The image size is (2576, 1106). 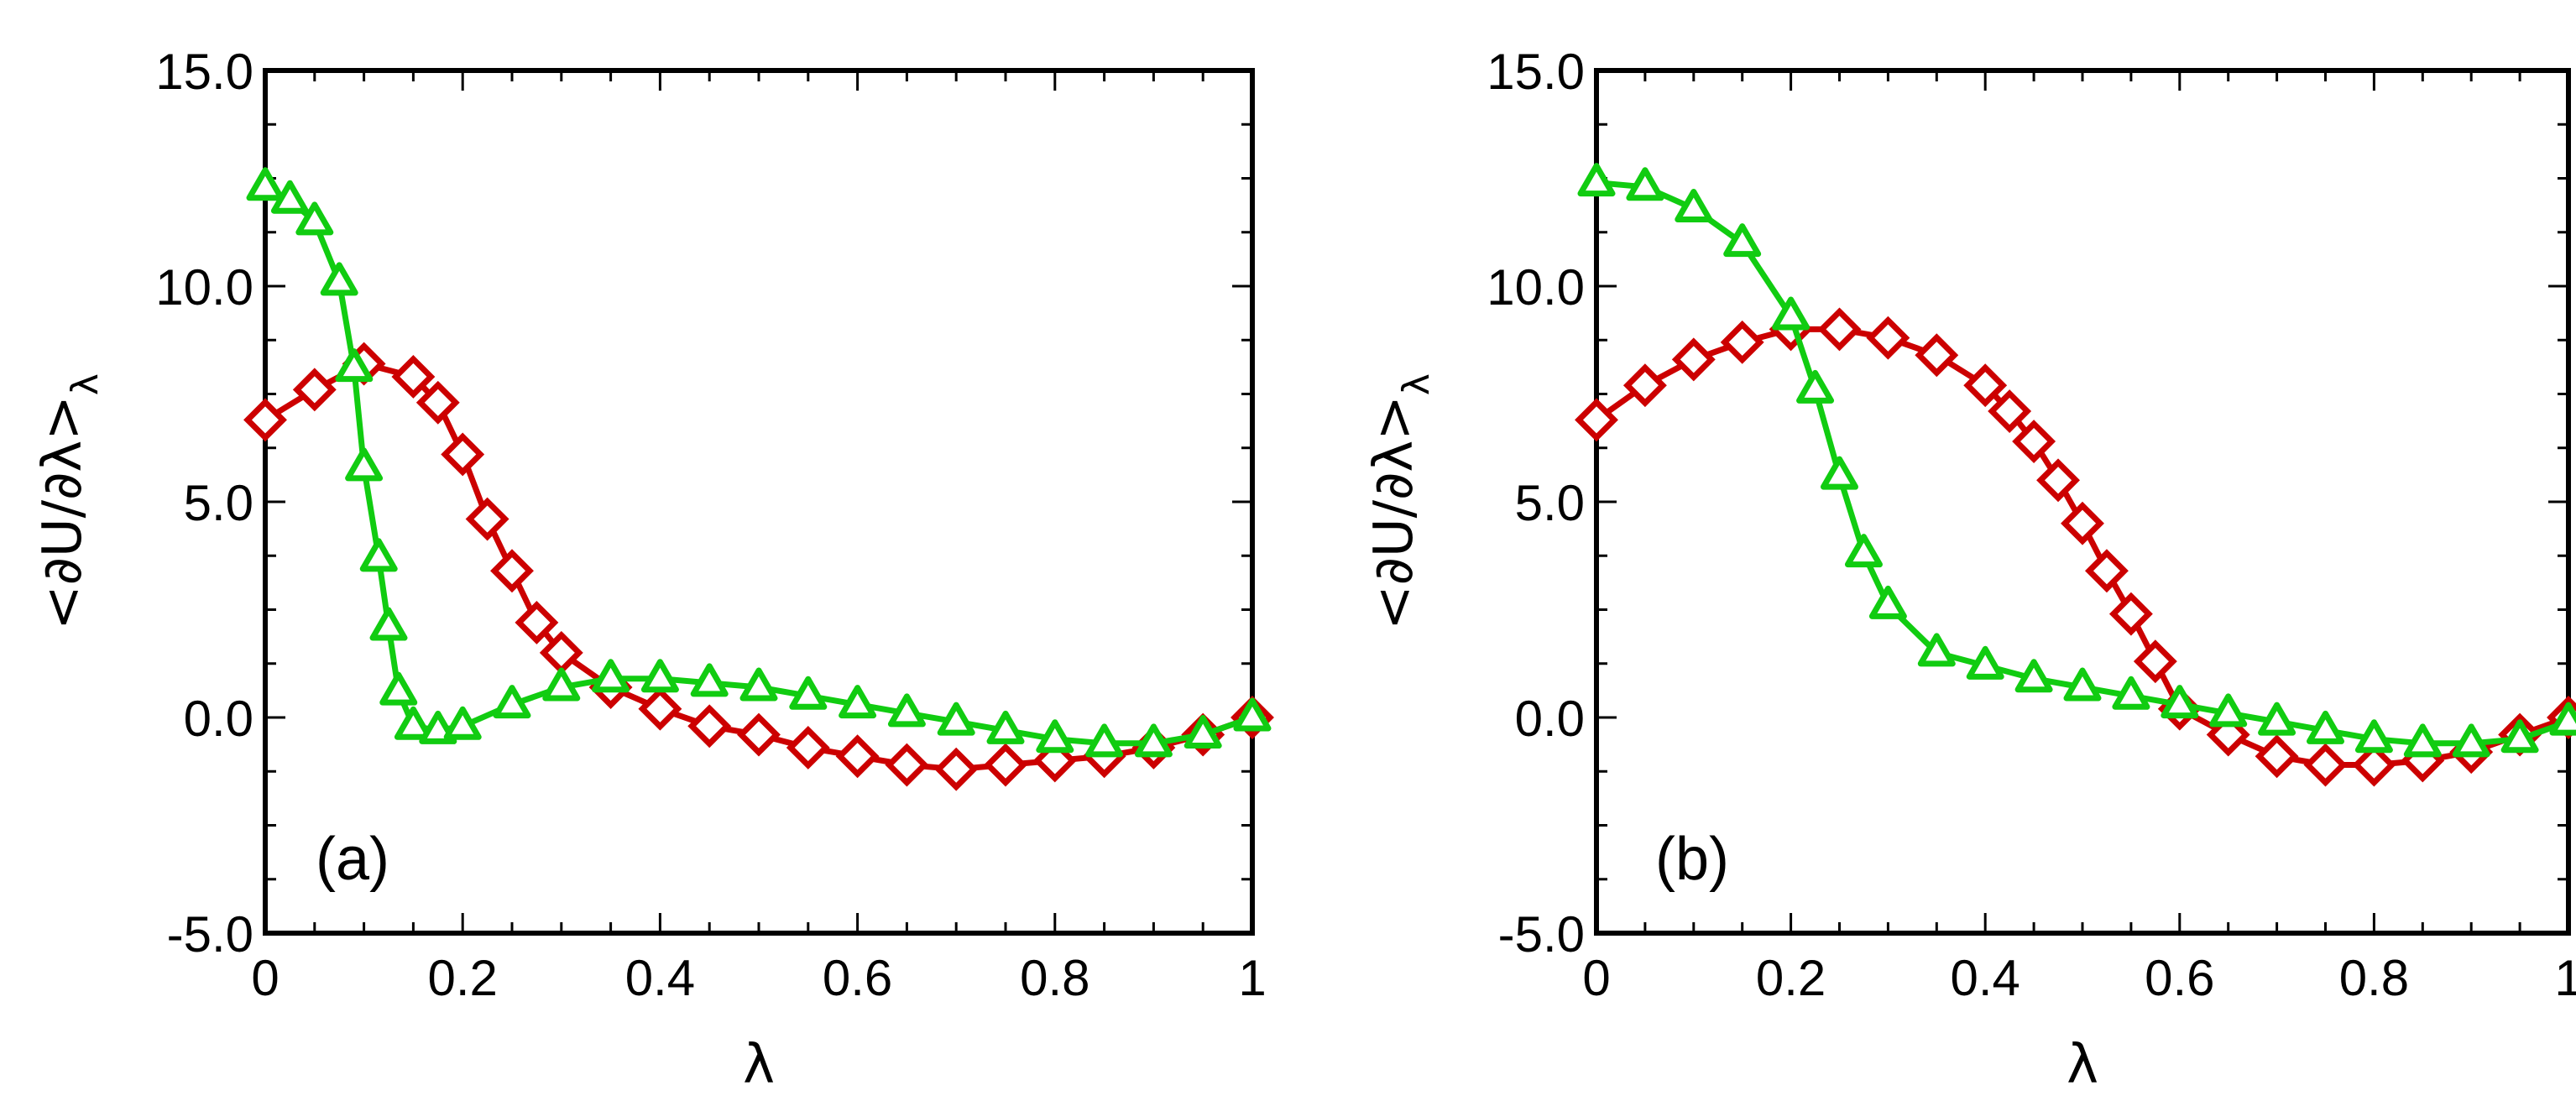 I want to click on x-tick-label: 0.2, so click(x=1791, y=978).